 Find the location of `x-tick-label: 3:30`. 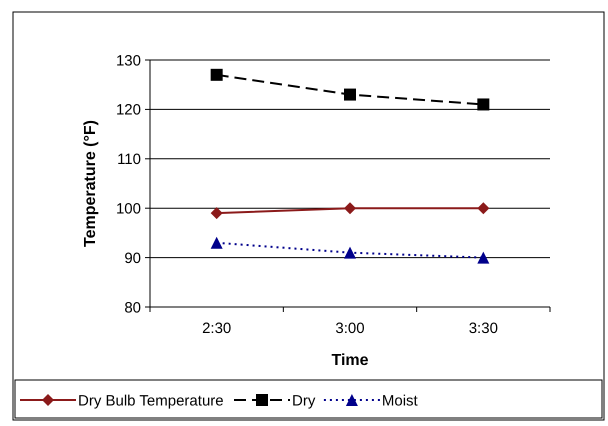

x-tick-label: 3:30 is located at coordinates (483, 328).